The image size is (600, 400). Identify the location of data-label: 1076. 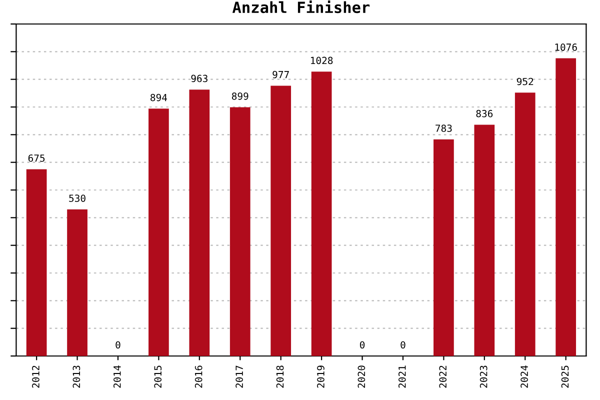
(566, 47).